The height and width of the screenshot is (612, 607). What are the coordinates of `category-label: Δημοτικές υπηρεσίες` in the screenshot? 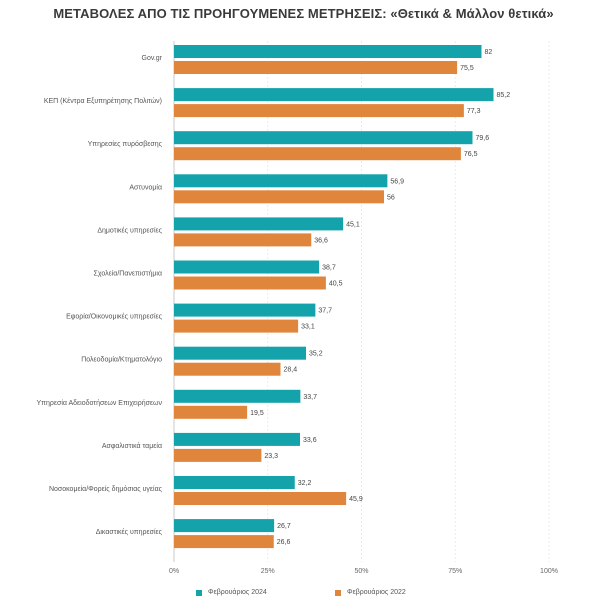 It's located at (129, 230).